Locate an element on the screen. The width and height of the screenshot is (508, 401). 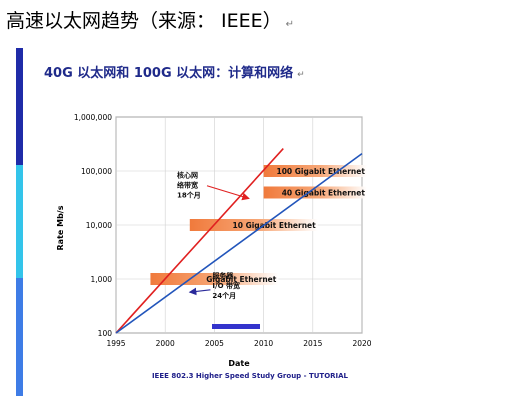
annotation-text: 18个月 is located at coordinates (189, 195).